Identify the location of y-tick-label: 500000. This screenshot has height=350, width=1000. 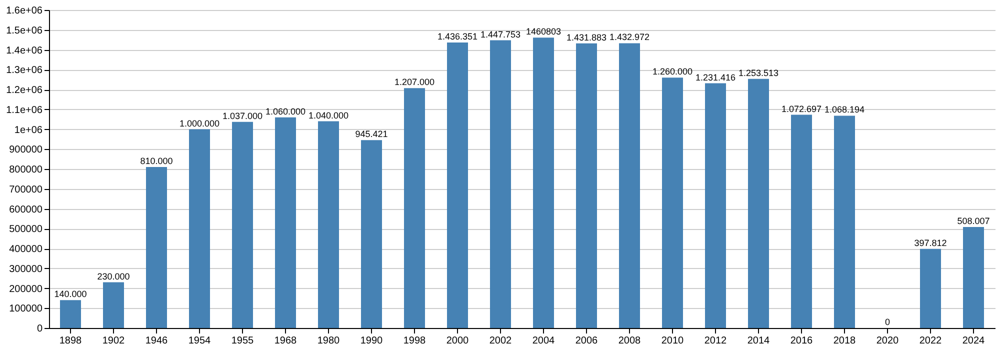
(26, 230).